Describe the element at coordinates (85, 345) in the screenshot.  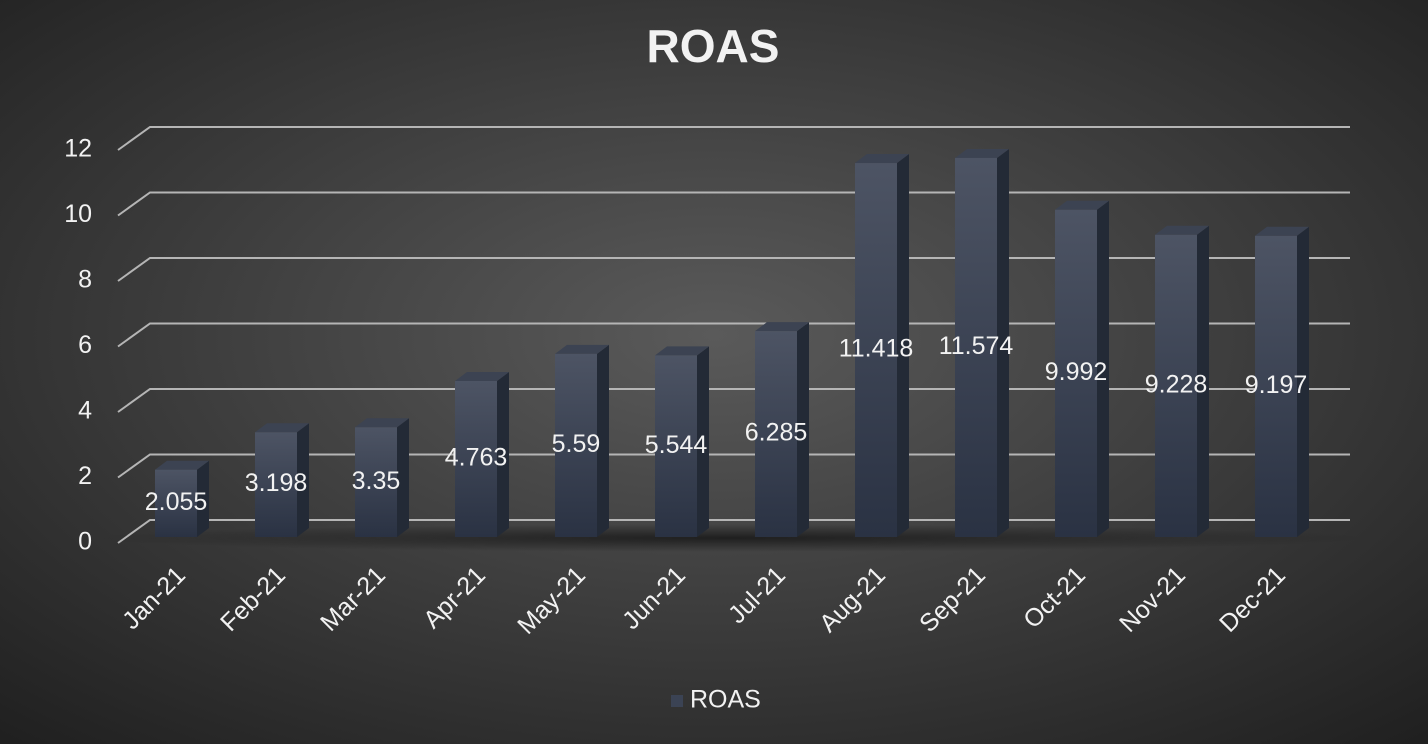
I see `y-tick-label: 6` at that location.